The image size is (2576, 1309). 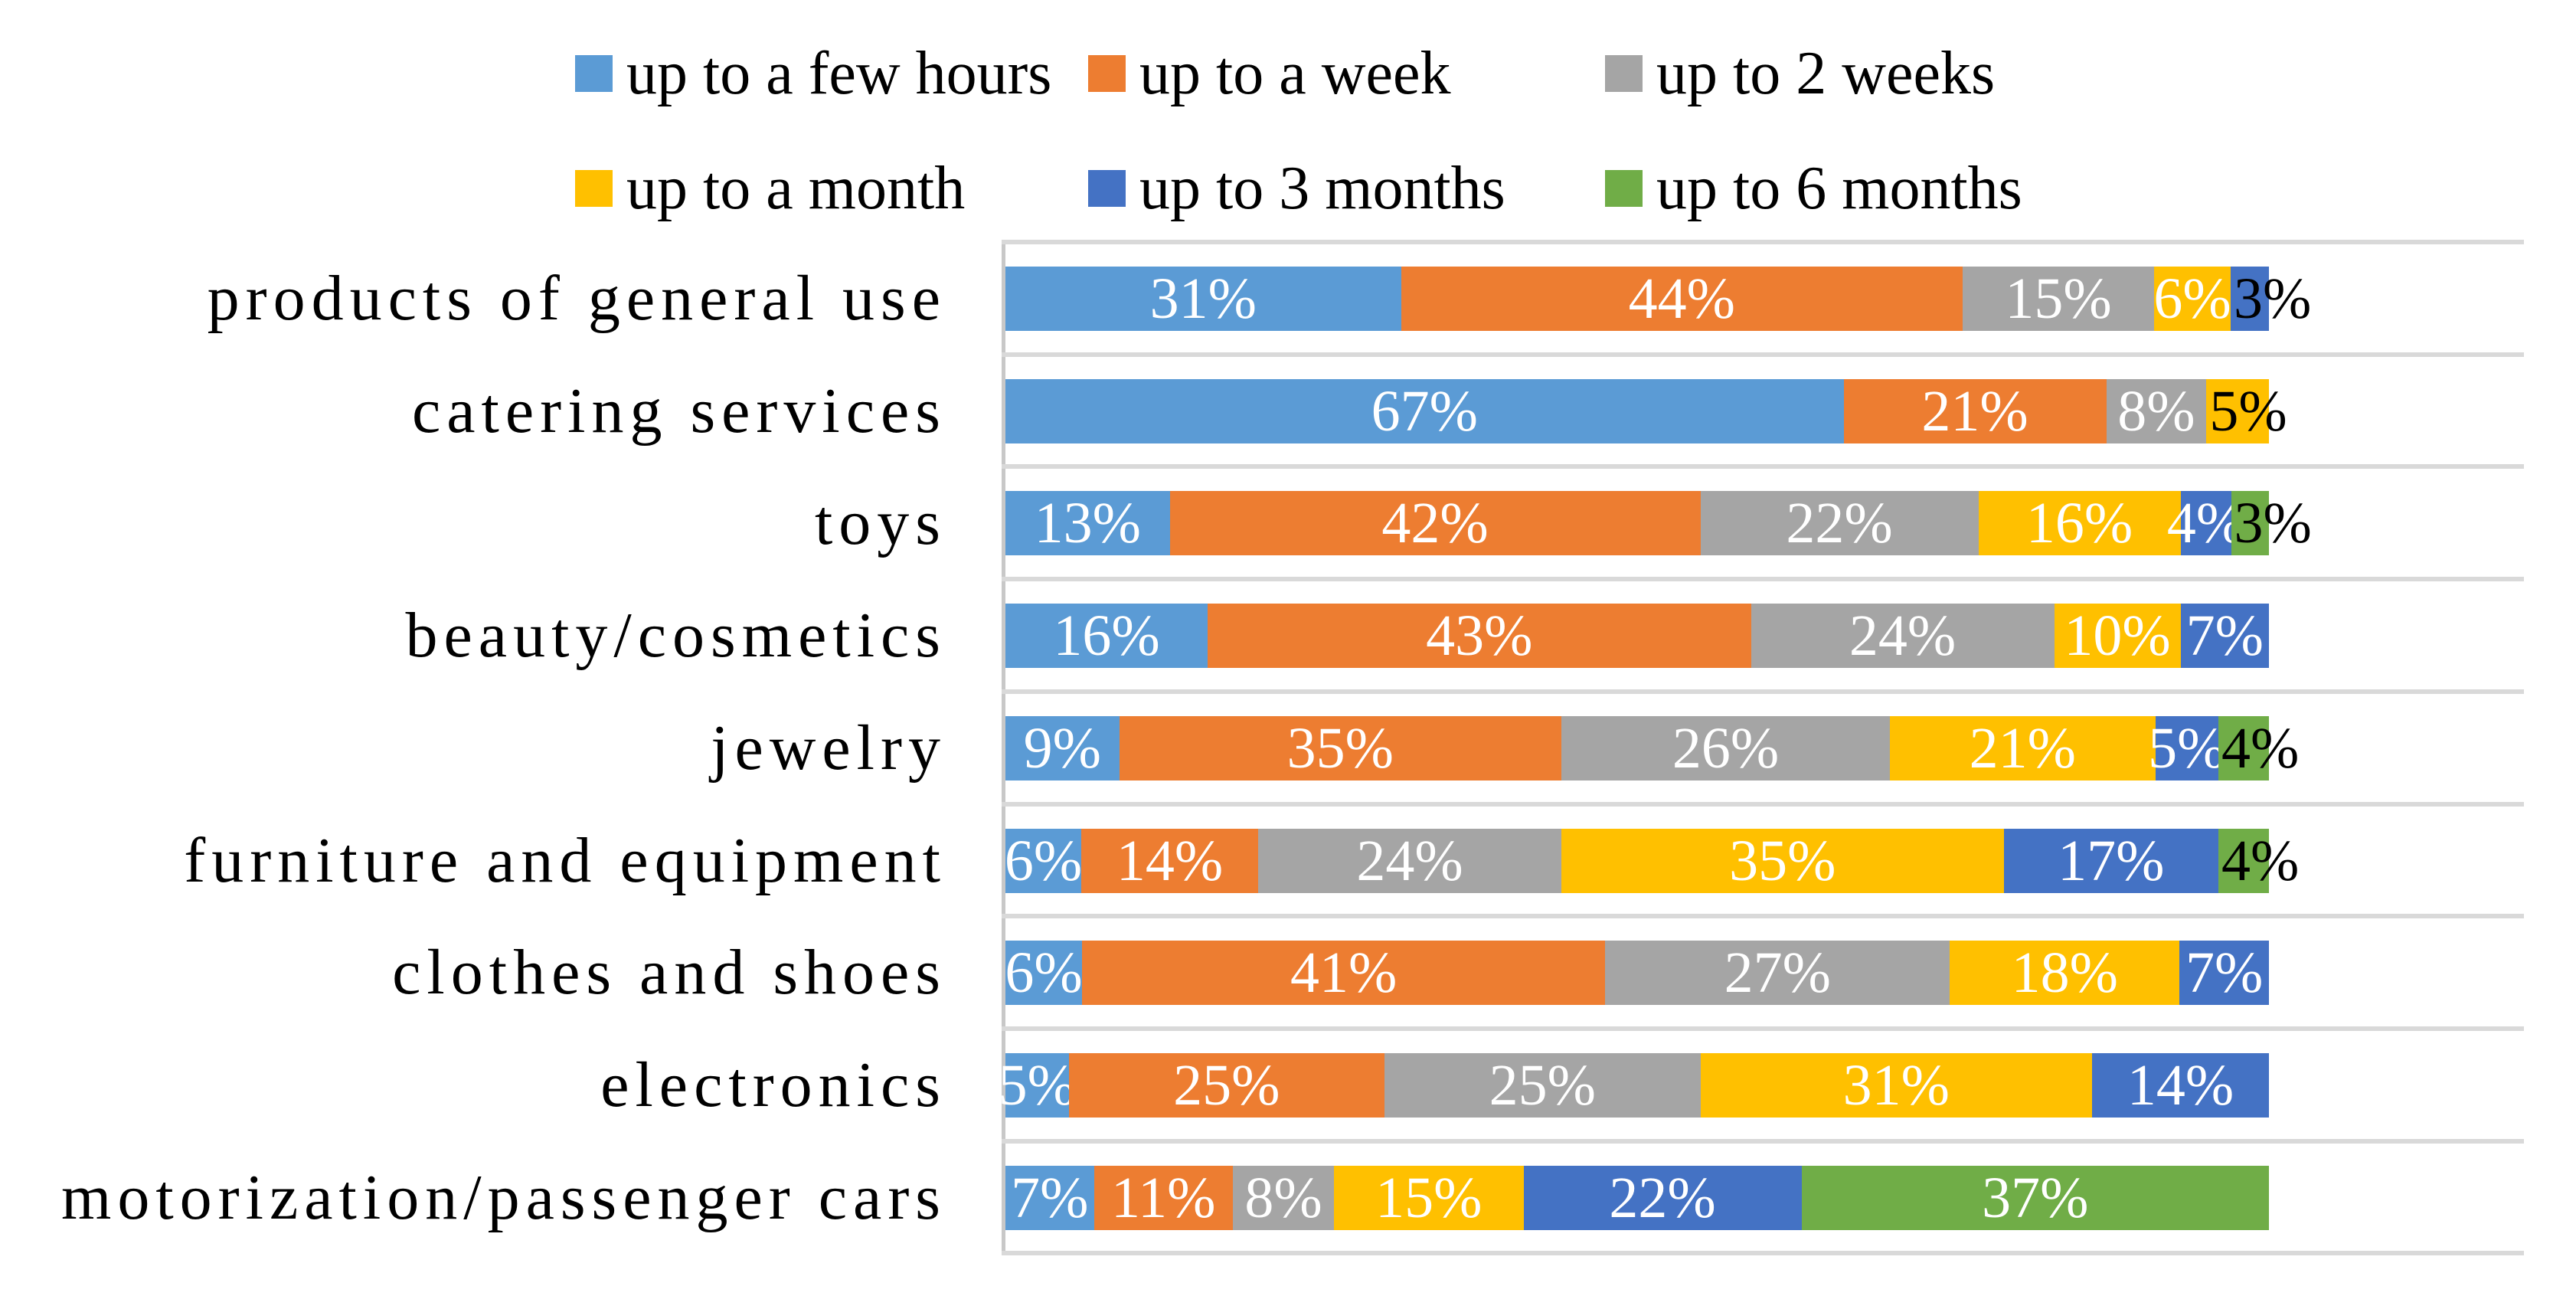 I want to click on data-label: 24%, so click(x=1903, y=636).